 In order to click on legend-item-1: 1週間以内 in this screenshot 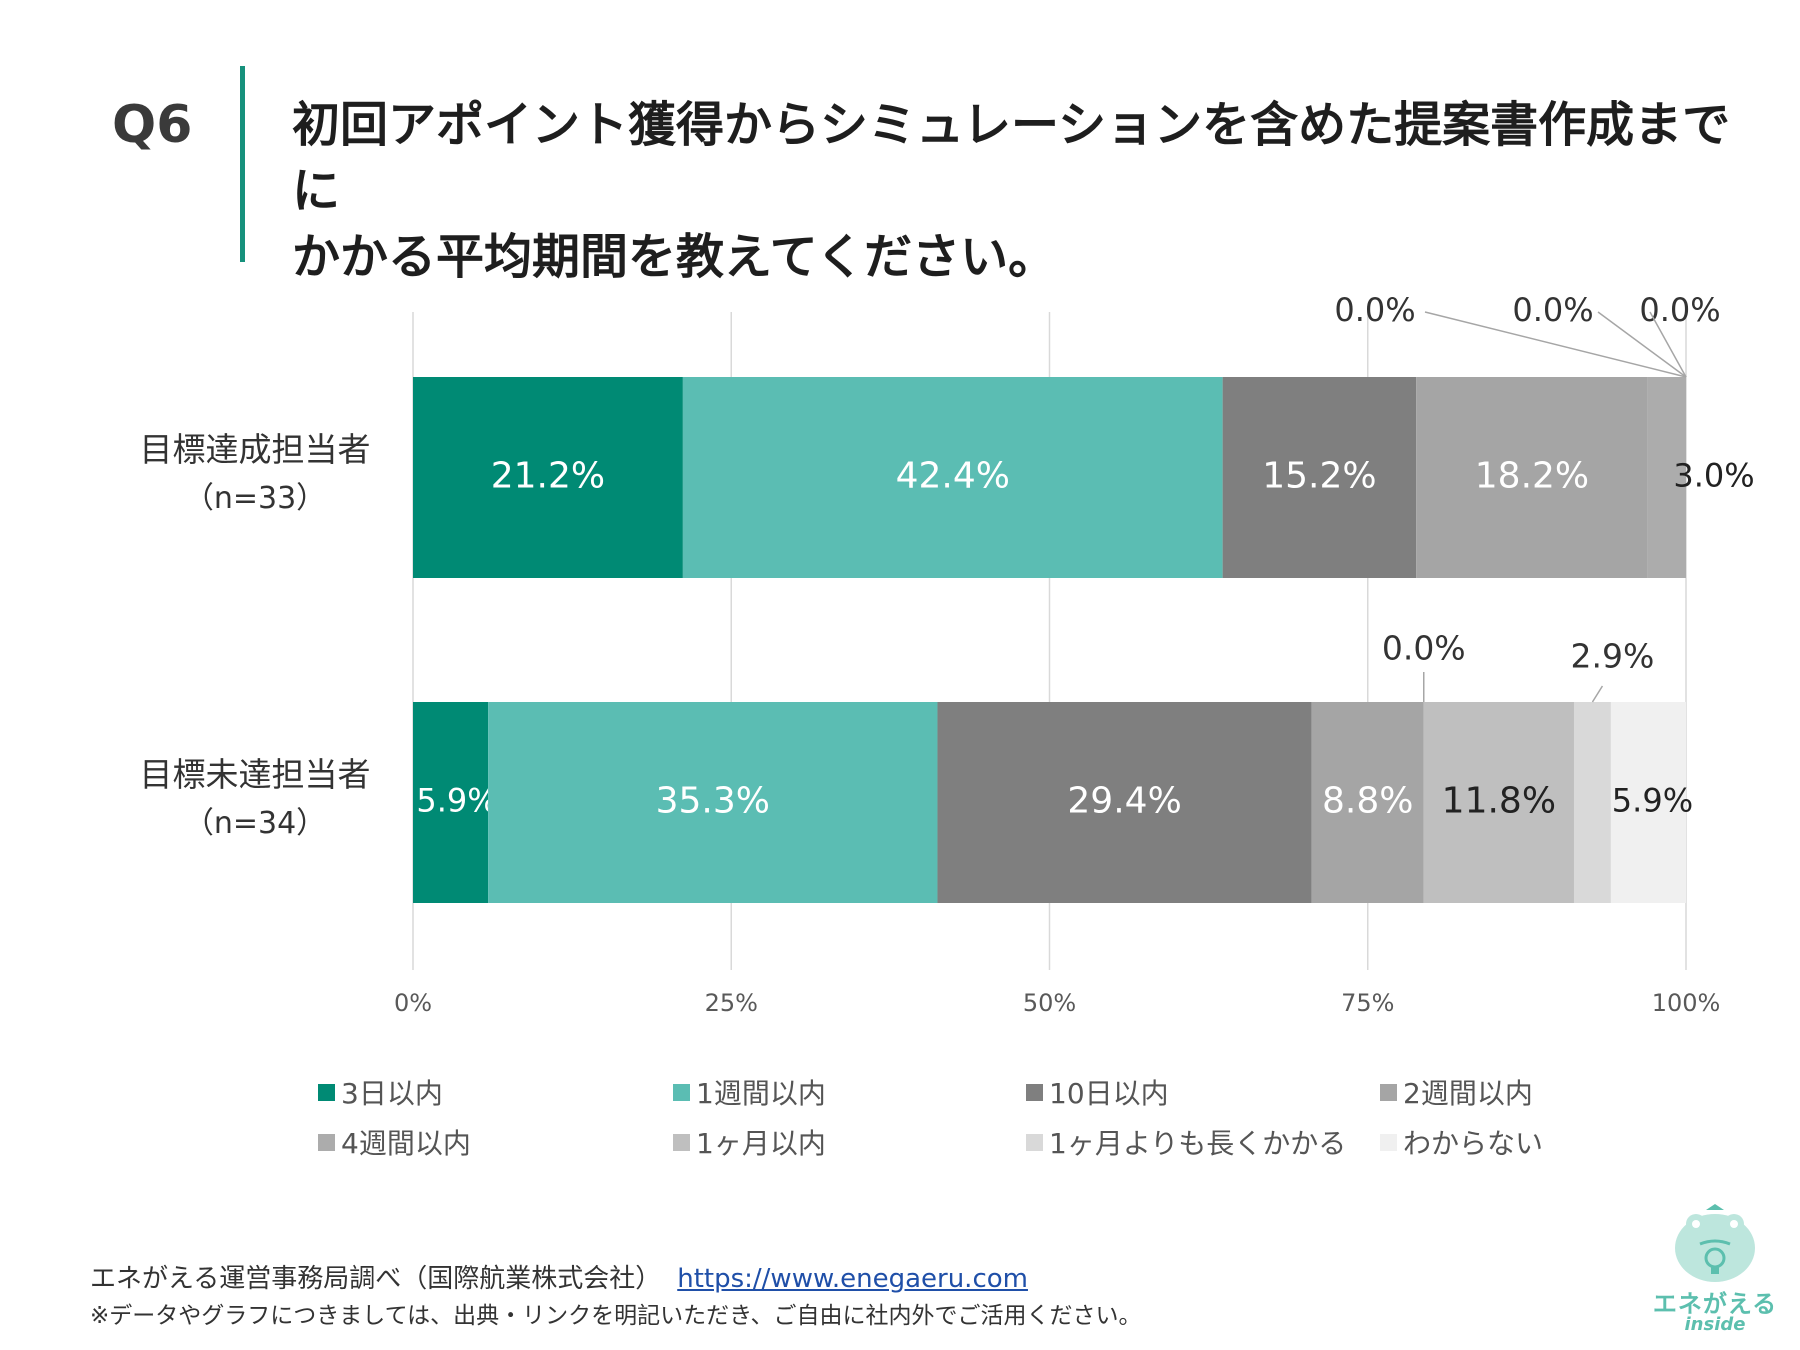, I will do `click(749, 1092)`.